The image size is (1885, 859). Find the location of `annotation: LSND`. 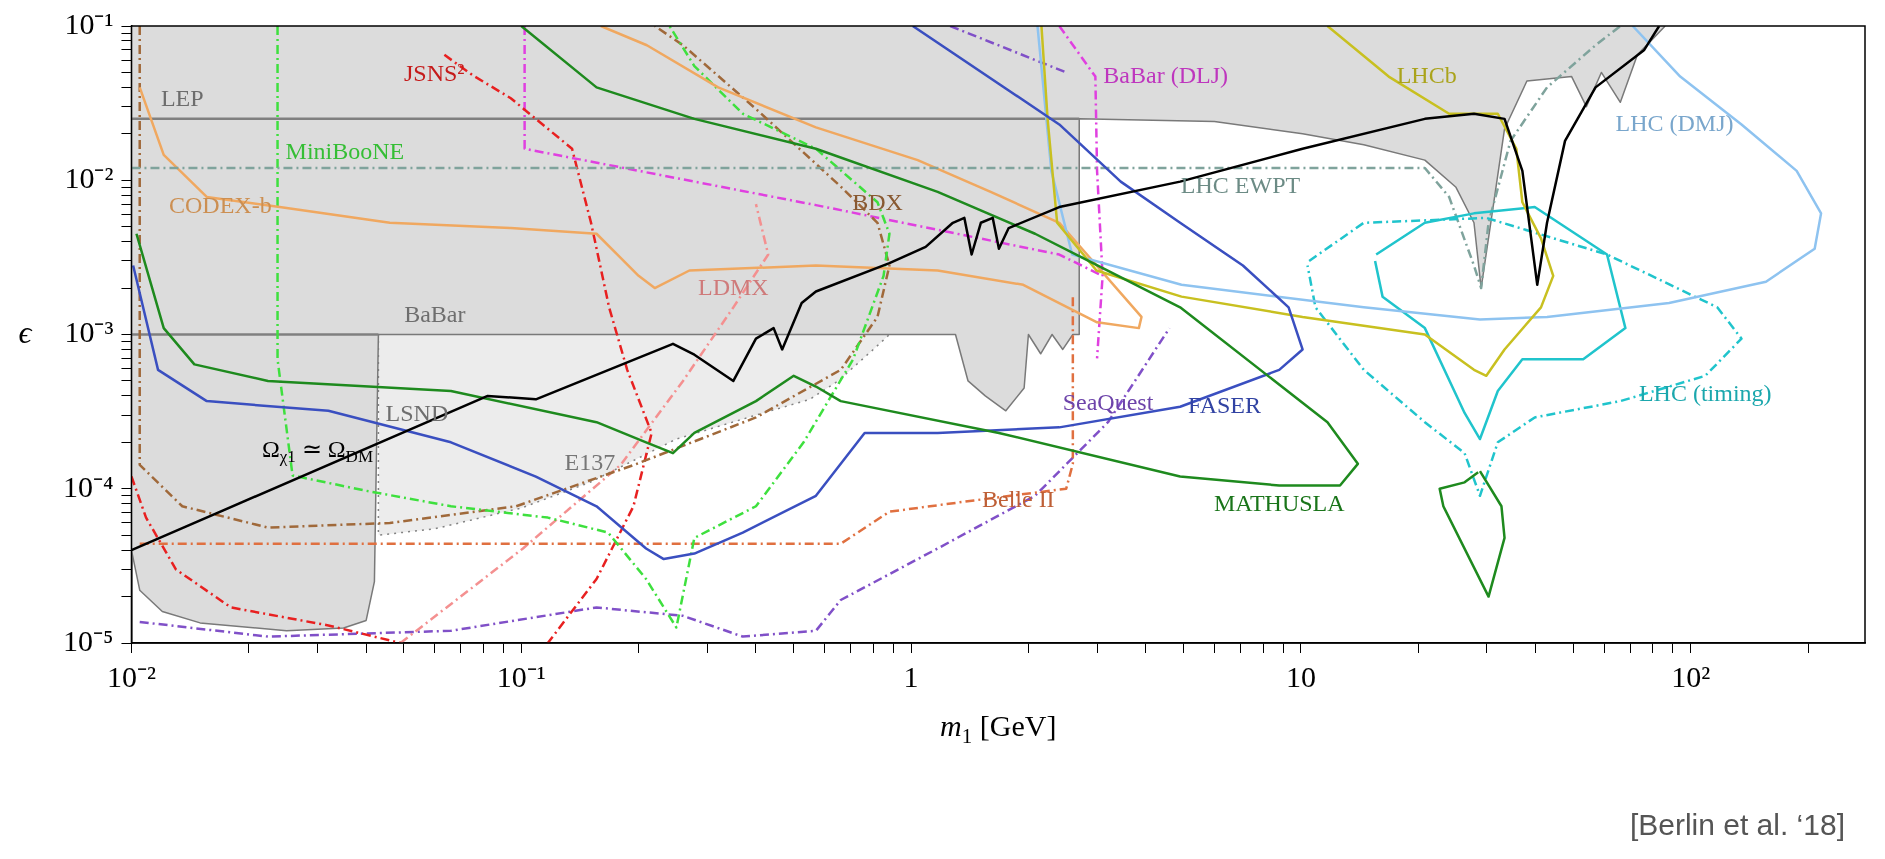

annotation: LSND is located at coordinates (417, 413).